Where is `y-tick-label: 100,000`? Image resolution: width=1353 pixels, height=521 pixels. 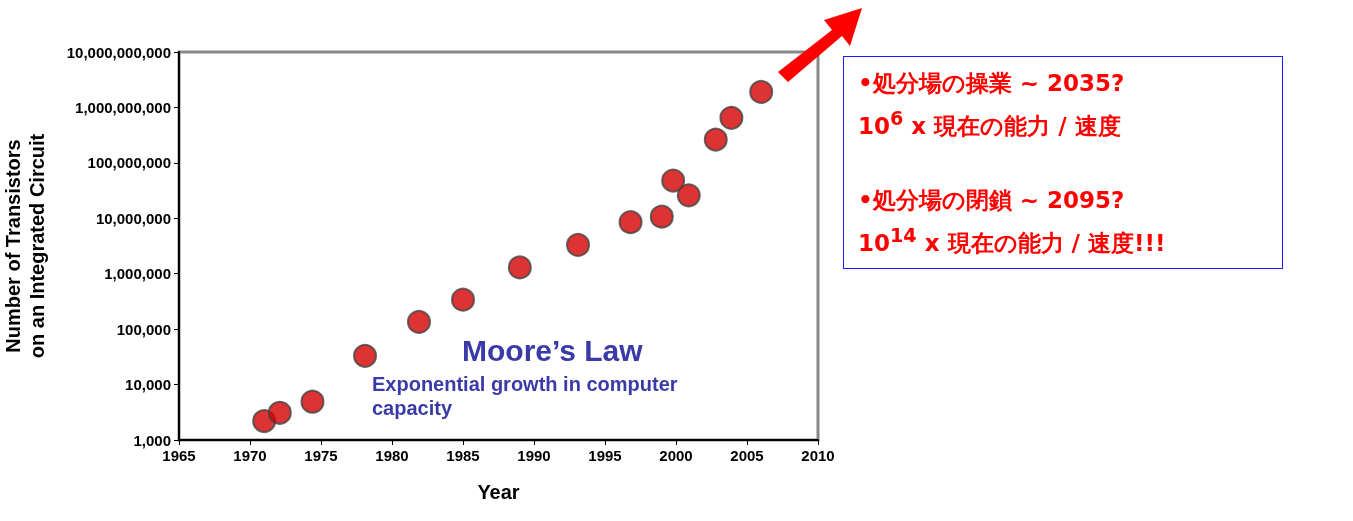
y-tick-label: 100,000 is located at coordinates (143, 329).